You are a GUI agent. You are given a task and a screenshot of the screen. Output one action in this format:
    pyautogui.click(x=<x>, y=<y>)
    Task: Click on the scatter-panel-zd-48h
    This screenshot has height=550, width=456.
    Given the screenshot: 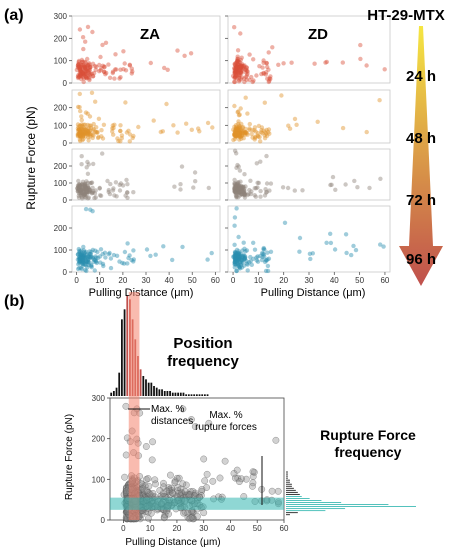 What is the action you would take?
    pyautogui.click(x=308, y=116)
    